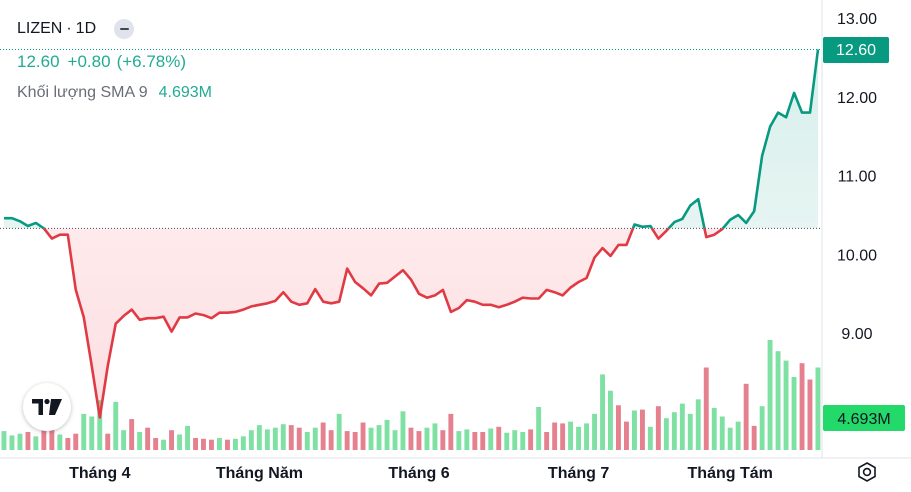 This screenshot has width=911, height=492. I want to click on gear-glyph, so click(867, 472).